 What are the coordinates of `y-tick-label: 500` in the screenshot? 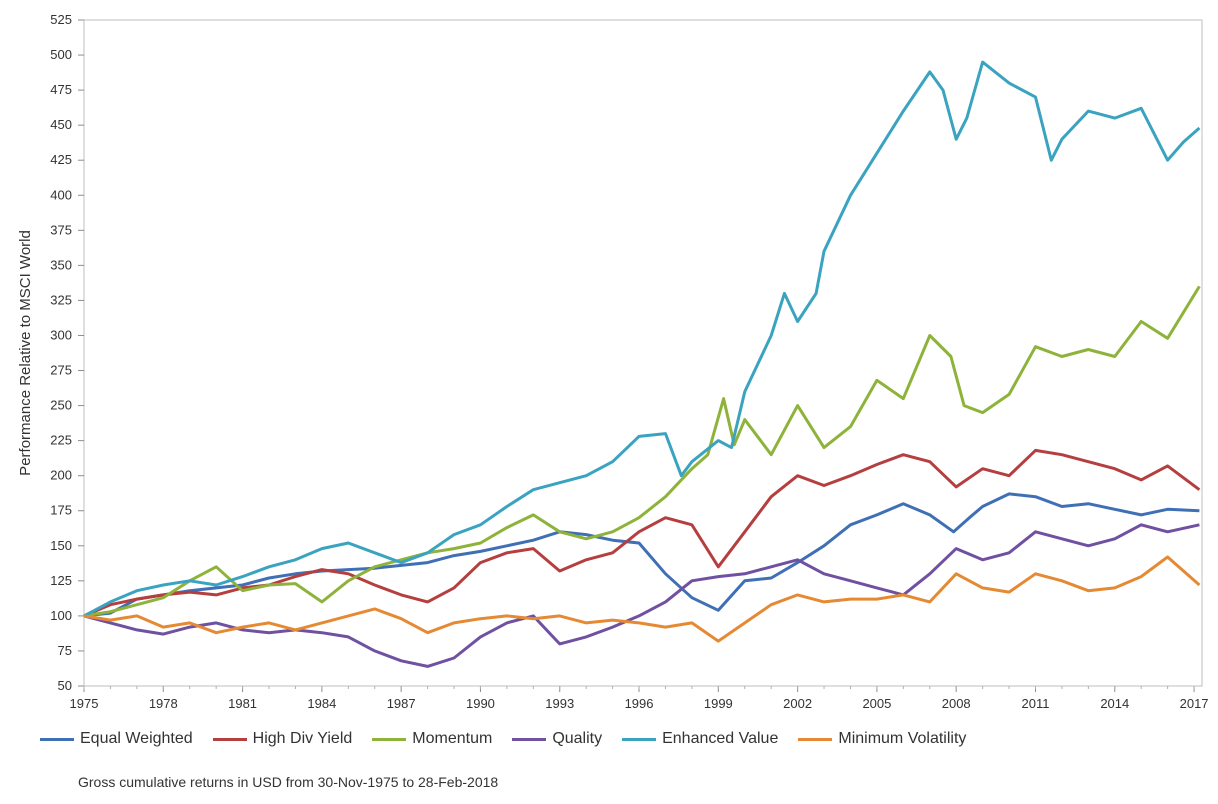 It's located at (61, 54).